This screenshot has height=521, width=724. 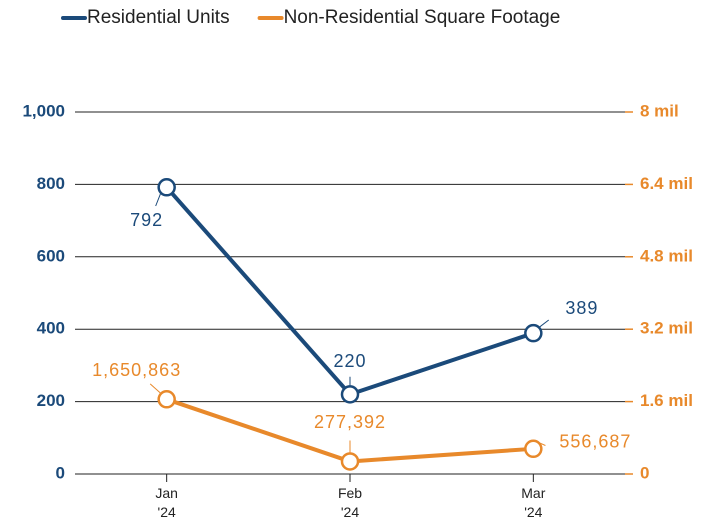 I want to click on x-tick-label: Jan '24, so click(x=166, y=502).